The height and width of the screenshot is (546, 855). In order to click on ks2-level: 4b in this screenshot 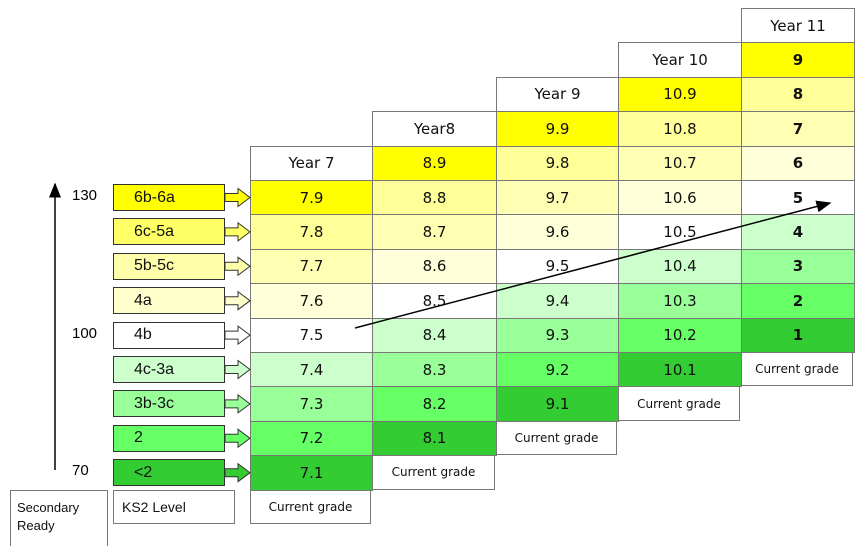, I will do `click(169, 335)`.